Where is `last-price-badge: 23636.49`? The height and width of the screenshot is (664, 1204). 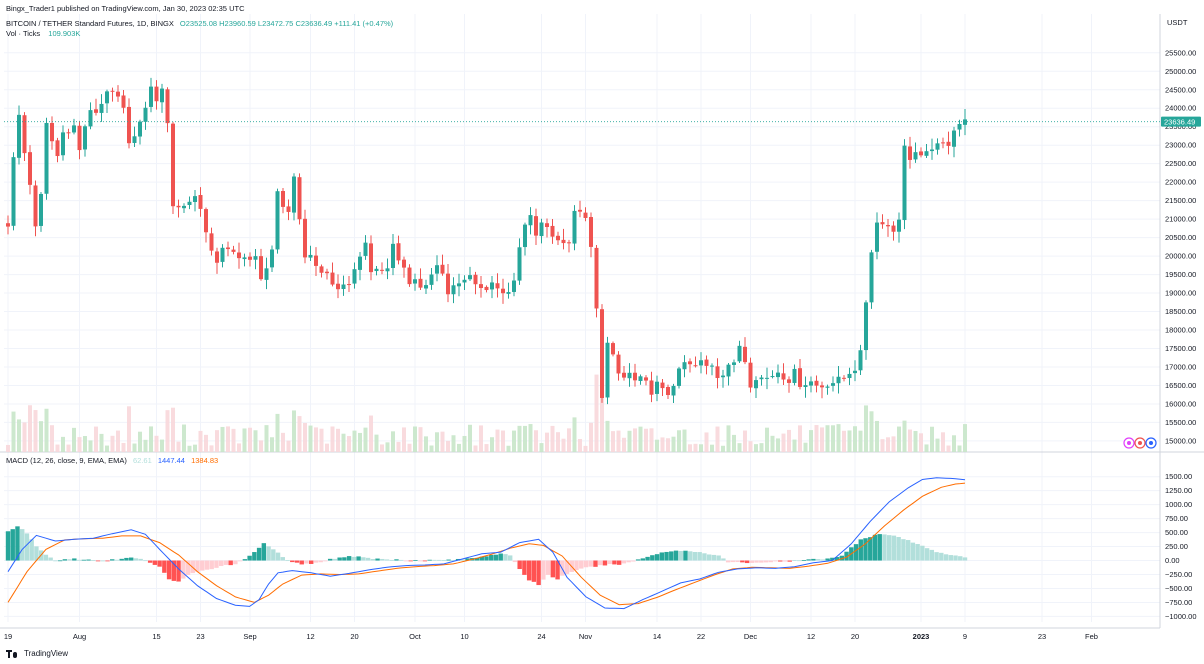 last-price-badge: 23636.49 is located at coordinates (1181, 121).